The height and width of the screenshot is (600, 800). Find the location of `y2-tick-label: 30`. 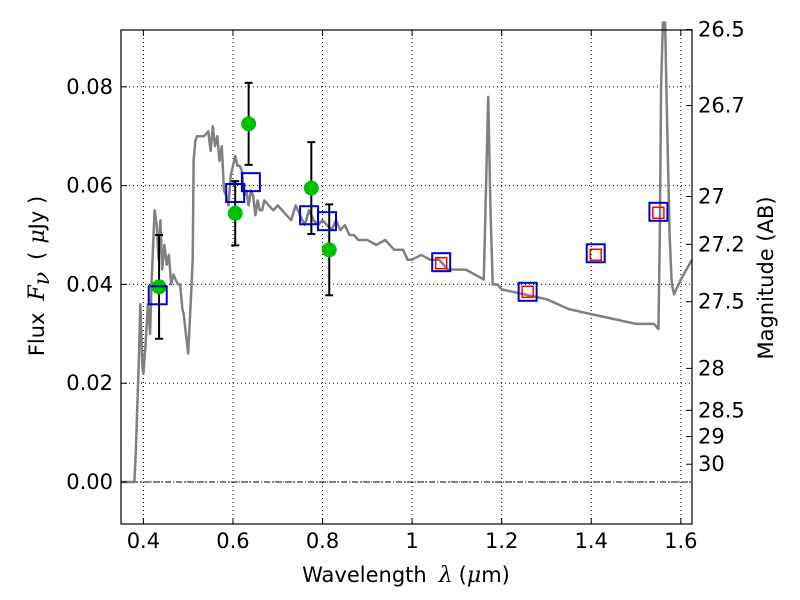

y2-tick-label: 30 is located at coordinates (711, 464).